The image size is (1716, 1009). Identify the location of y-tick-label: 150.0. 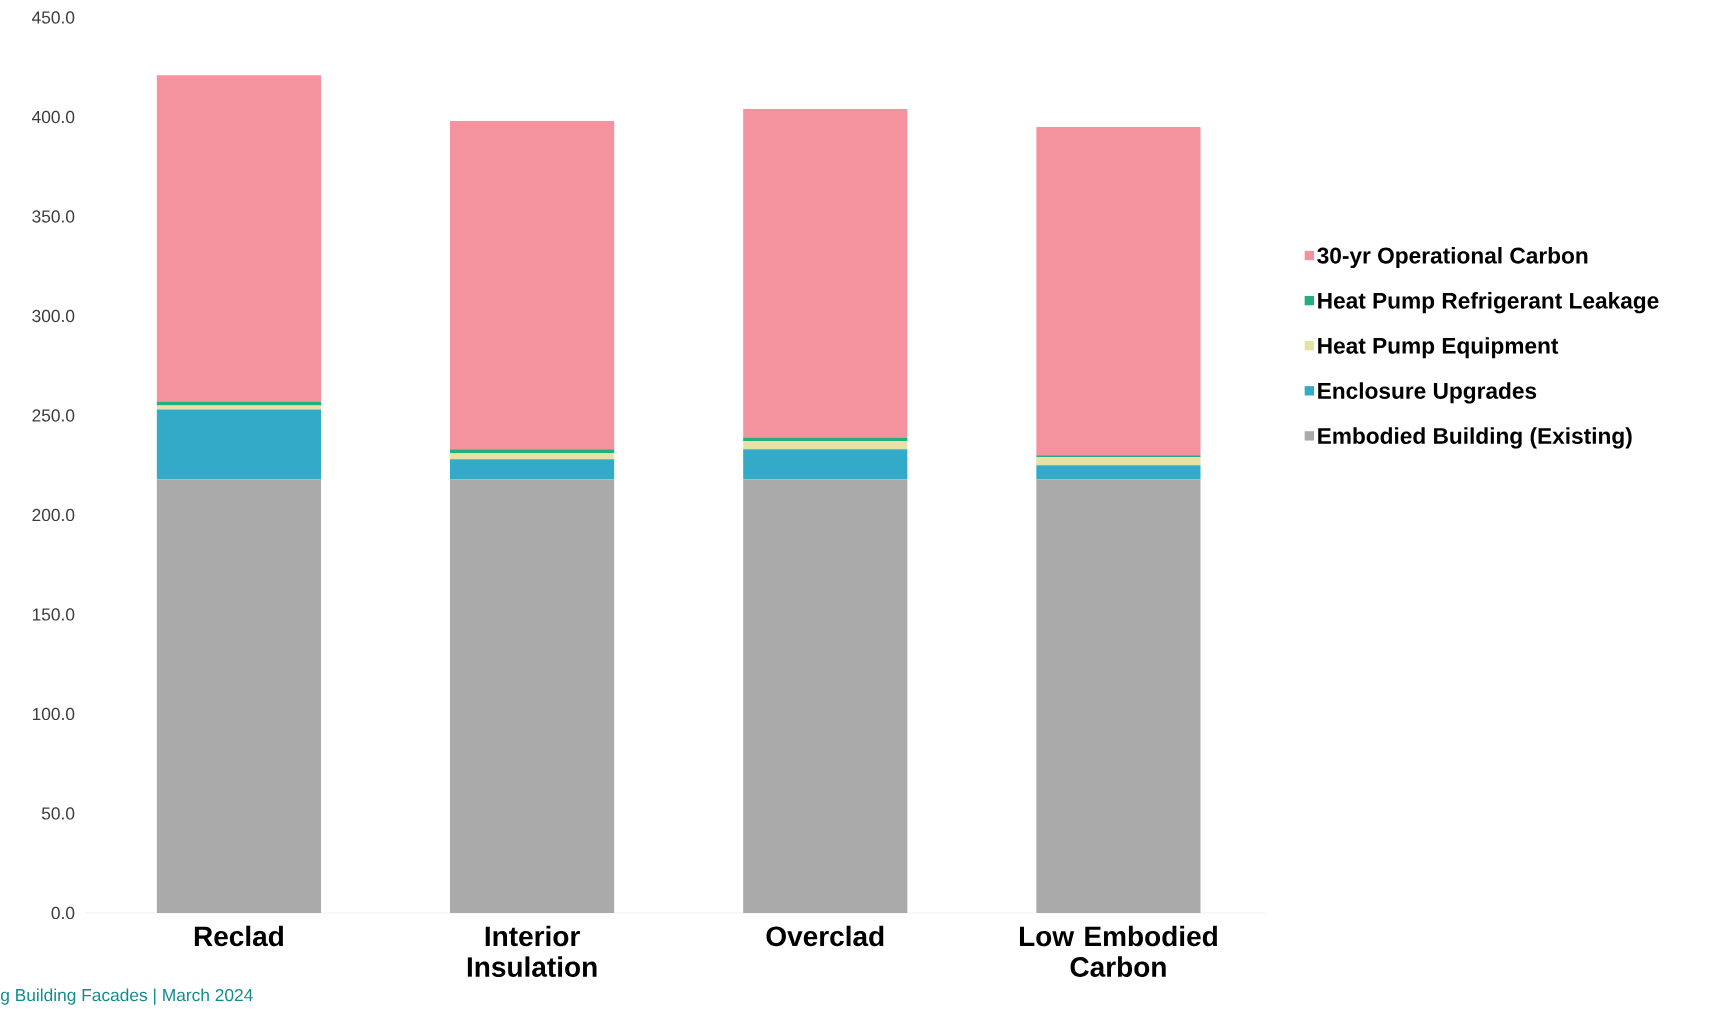
(53, 614).